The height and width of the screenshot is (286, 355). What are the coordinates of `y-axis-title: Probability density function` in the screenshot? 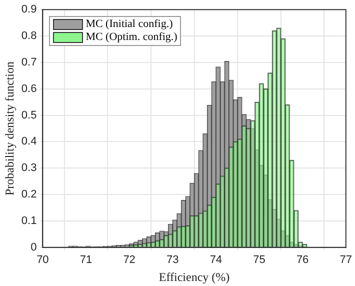 It's located at (9, 129).